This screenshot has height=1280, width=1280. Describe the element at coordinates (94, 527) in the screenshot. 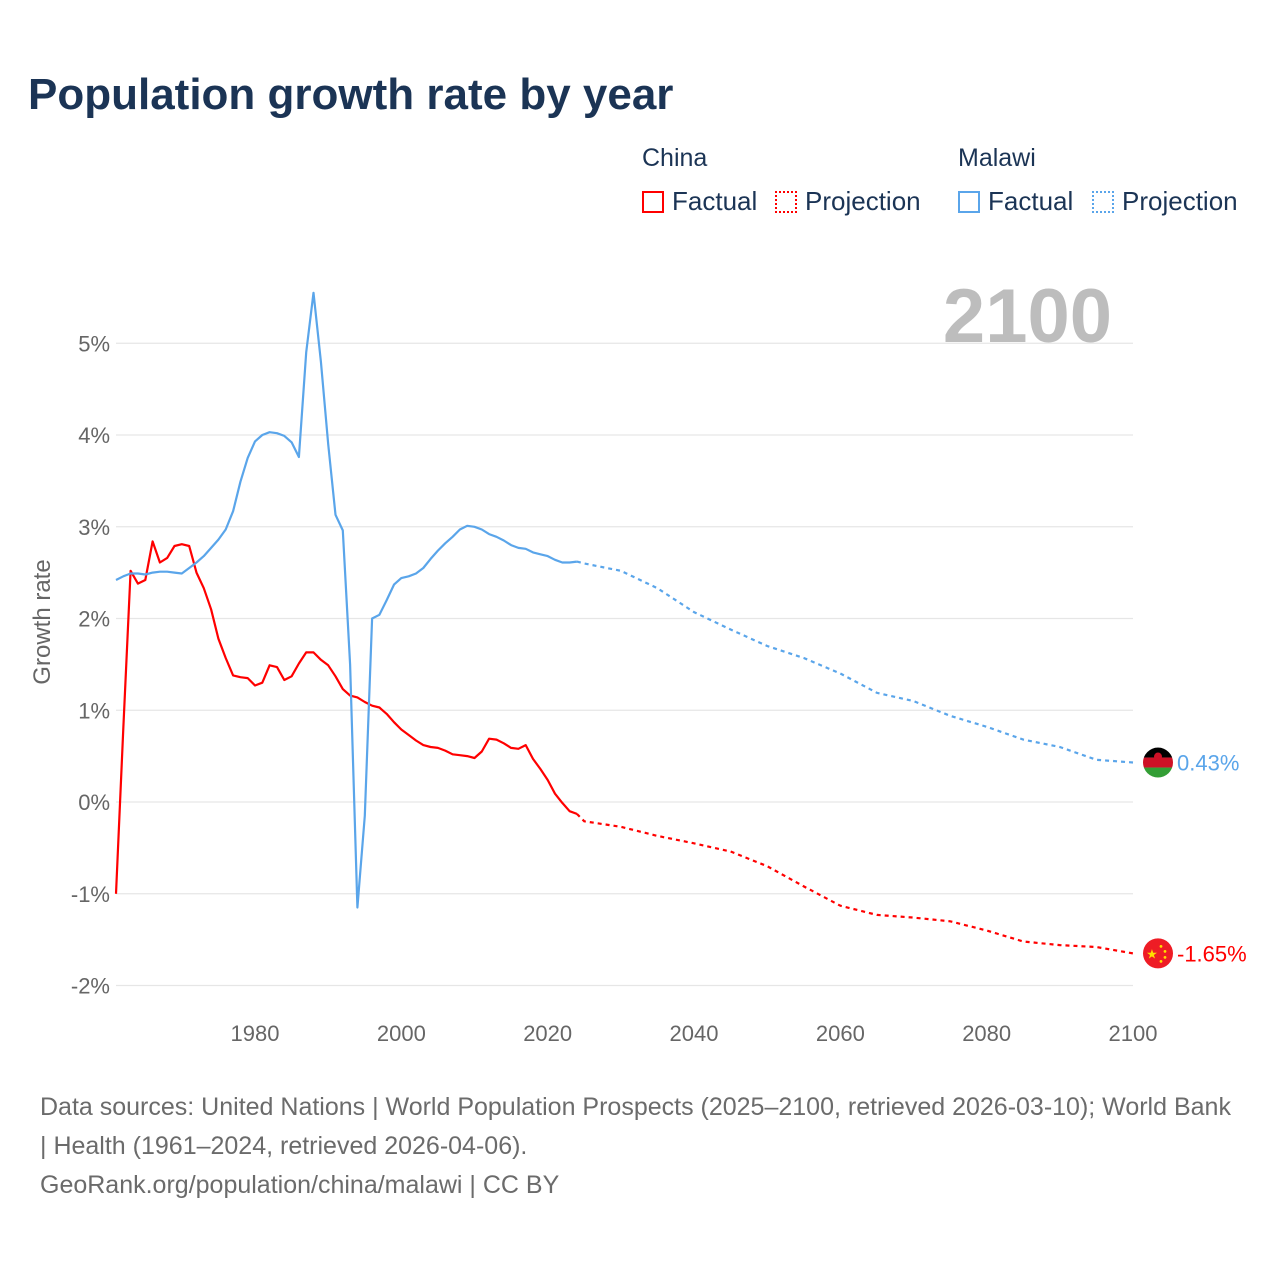

I see `y-tick-label: 3%` at that location.